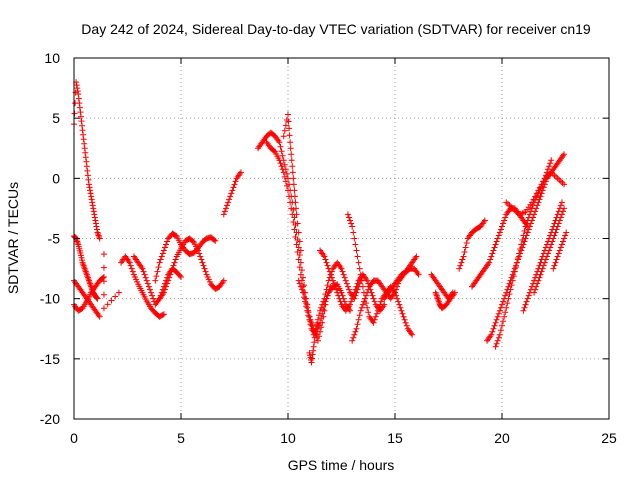 The width and height of the screenshot is (640, 485). I want to click on y-tick-label: -10, so click(50, 299).